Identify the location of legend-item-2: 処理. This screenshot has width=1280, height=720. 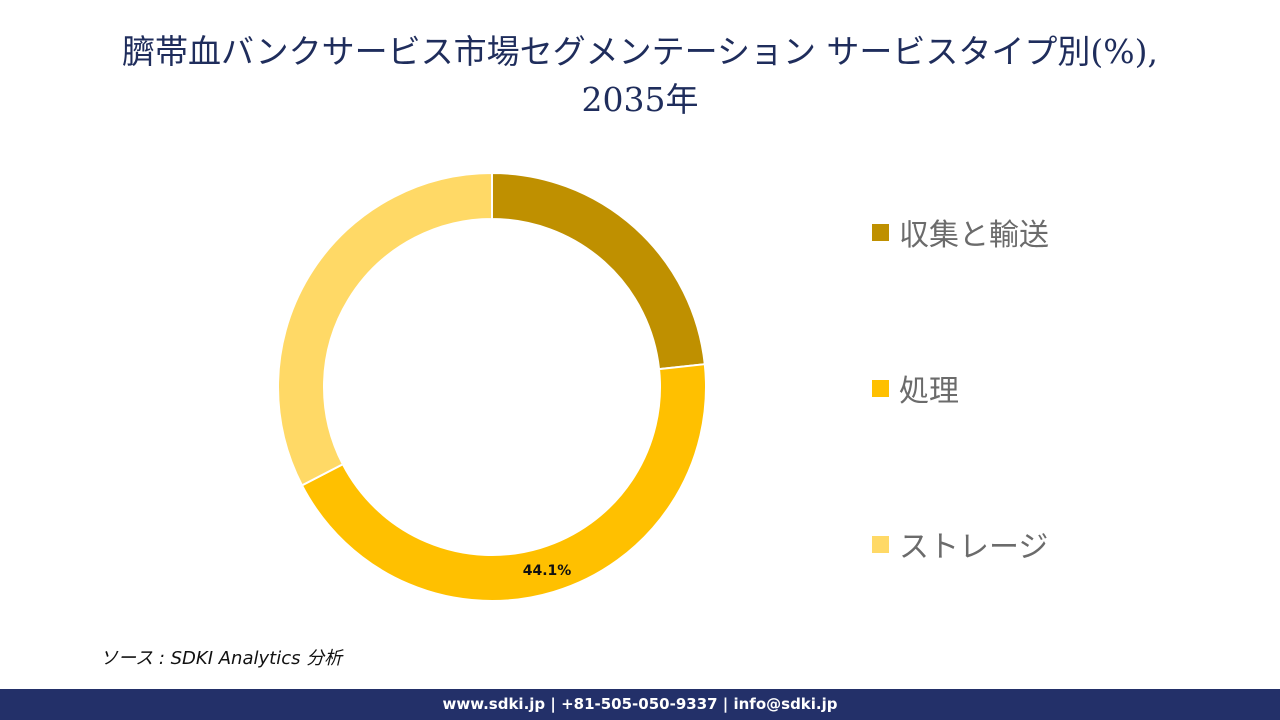
(915, 388).